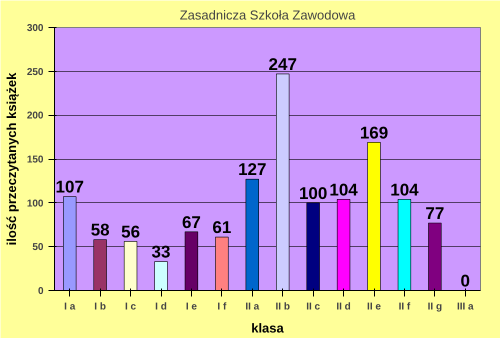 Image resolution: width=500 pixels, height=338 pixels. What do you see at coordinates (11, 159) in the screenshot?
I see `y-axis-title: ilość przeczytanych książek` at bounding box center [11, 159].